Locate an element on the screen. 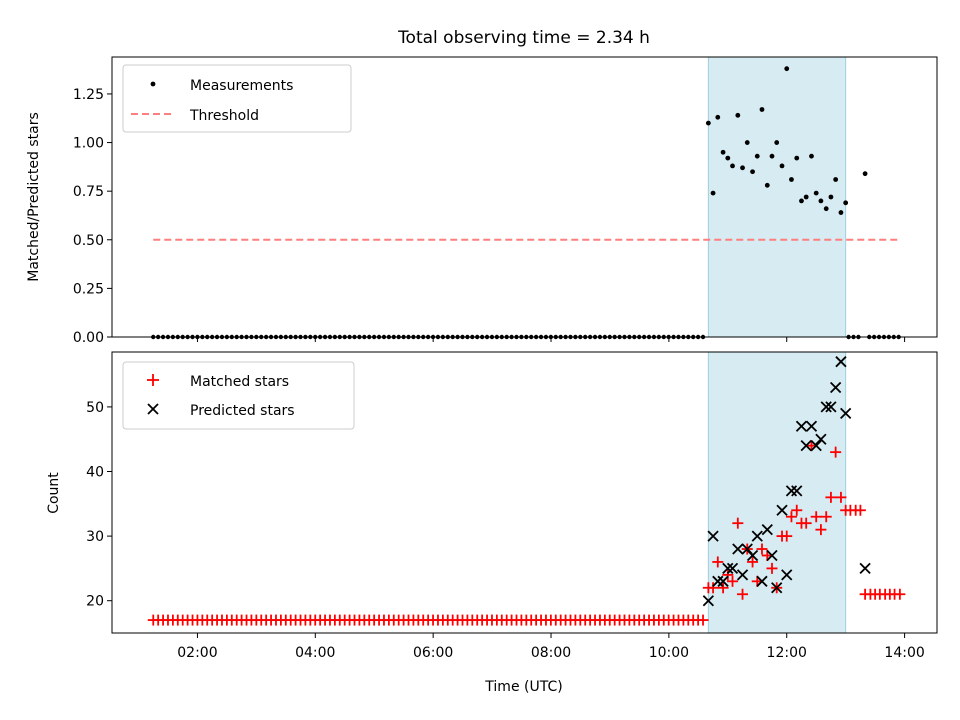 This screenshot has height=720, width=960. x-tick-label: 04:00 is located at coordinates (315, 653).